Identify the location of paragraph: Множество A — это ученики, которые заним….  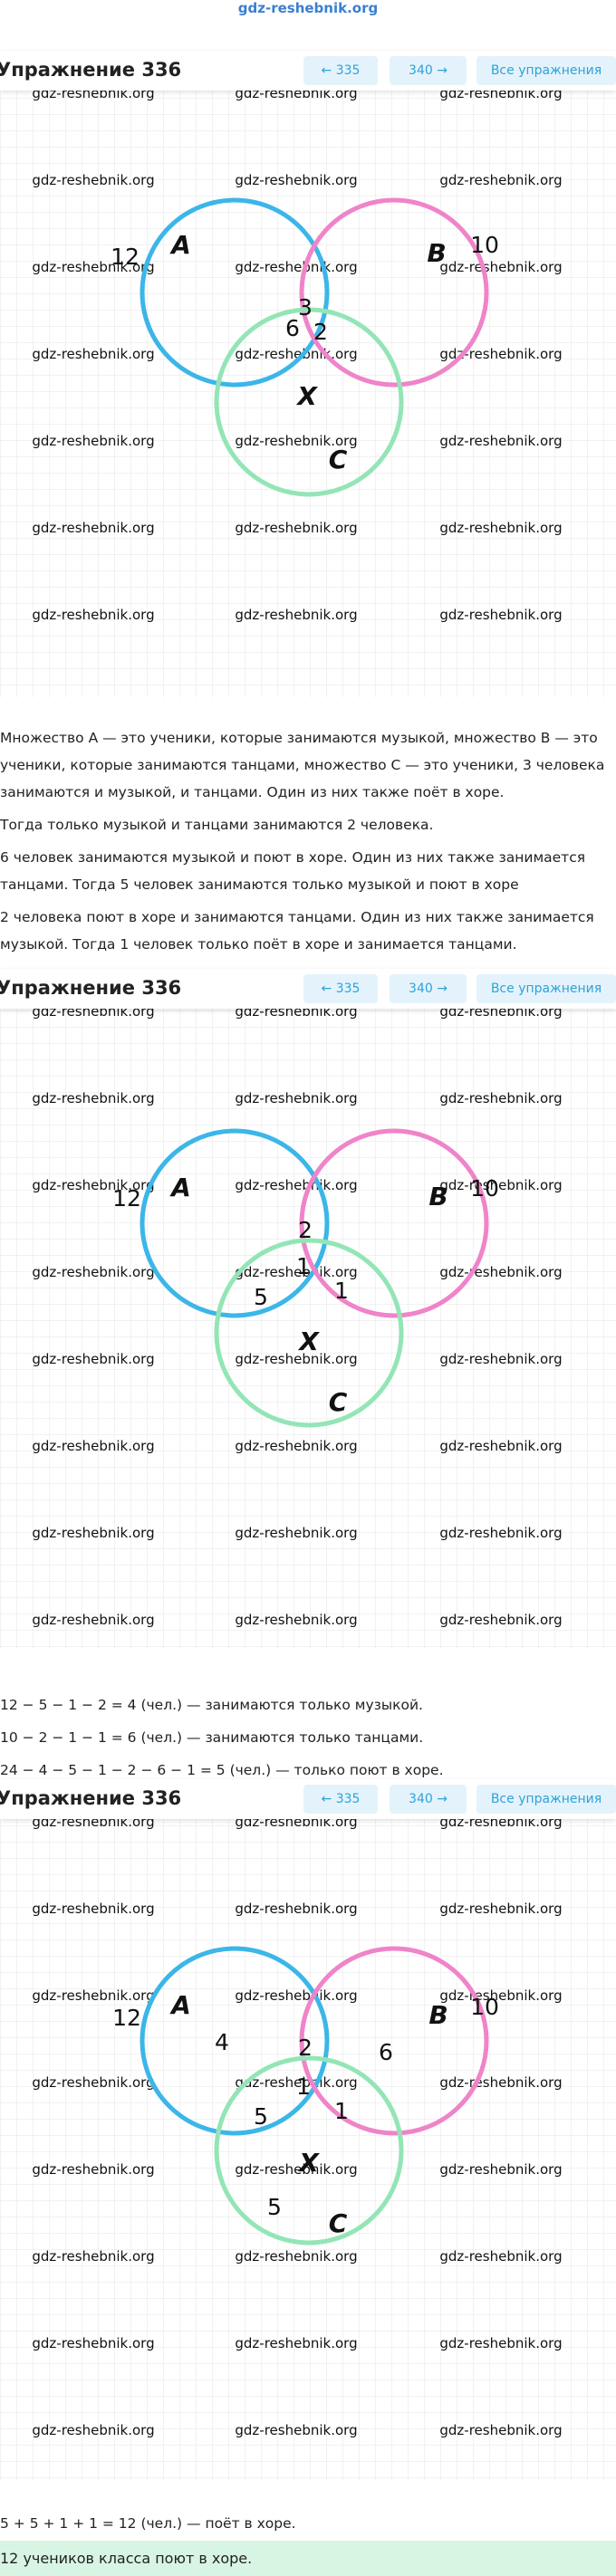
(302, 765).